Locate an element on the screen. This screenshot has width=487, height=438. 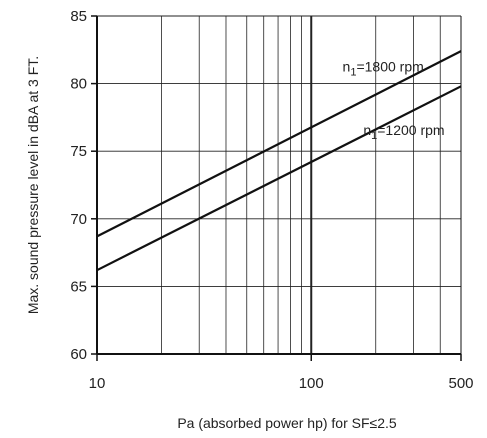
series-labels: n1=1800 rpm n1=1200 rpm is located at coordinates (394, 101).